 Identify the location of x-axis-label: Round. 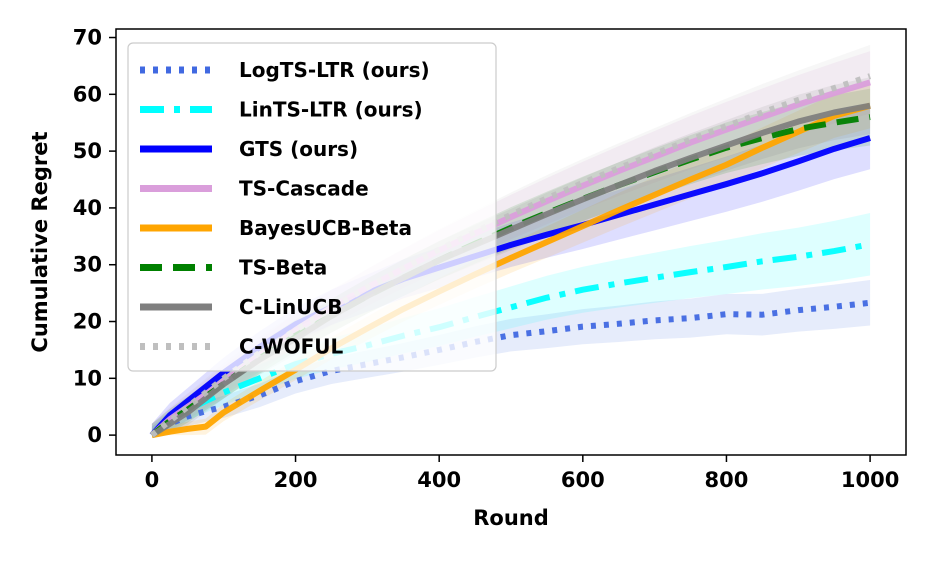
(511, 518).